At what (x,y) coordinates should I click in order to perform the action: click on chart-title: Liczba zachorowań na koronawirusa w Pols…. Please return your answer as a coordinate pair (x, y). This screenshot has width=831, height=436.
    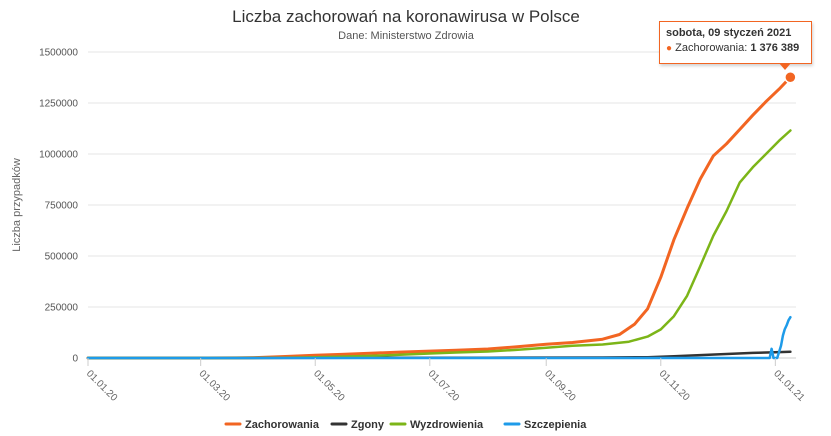
    Looking at the image, I should click on (406, 16).